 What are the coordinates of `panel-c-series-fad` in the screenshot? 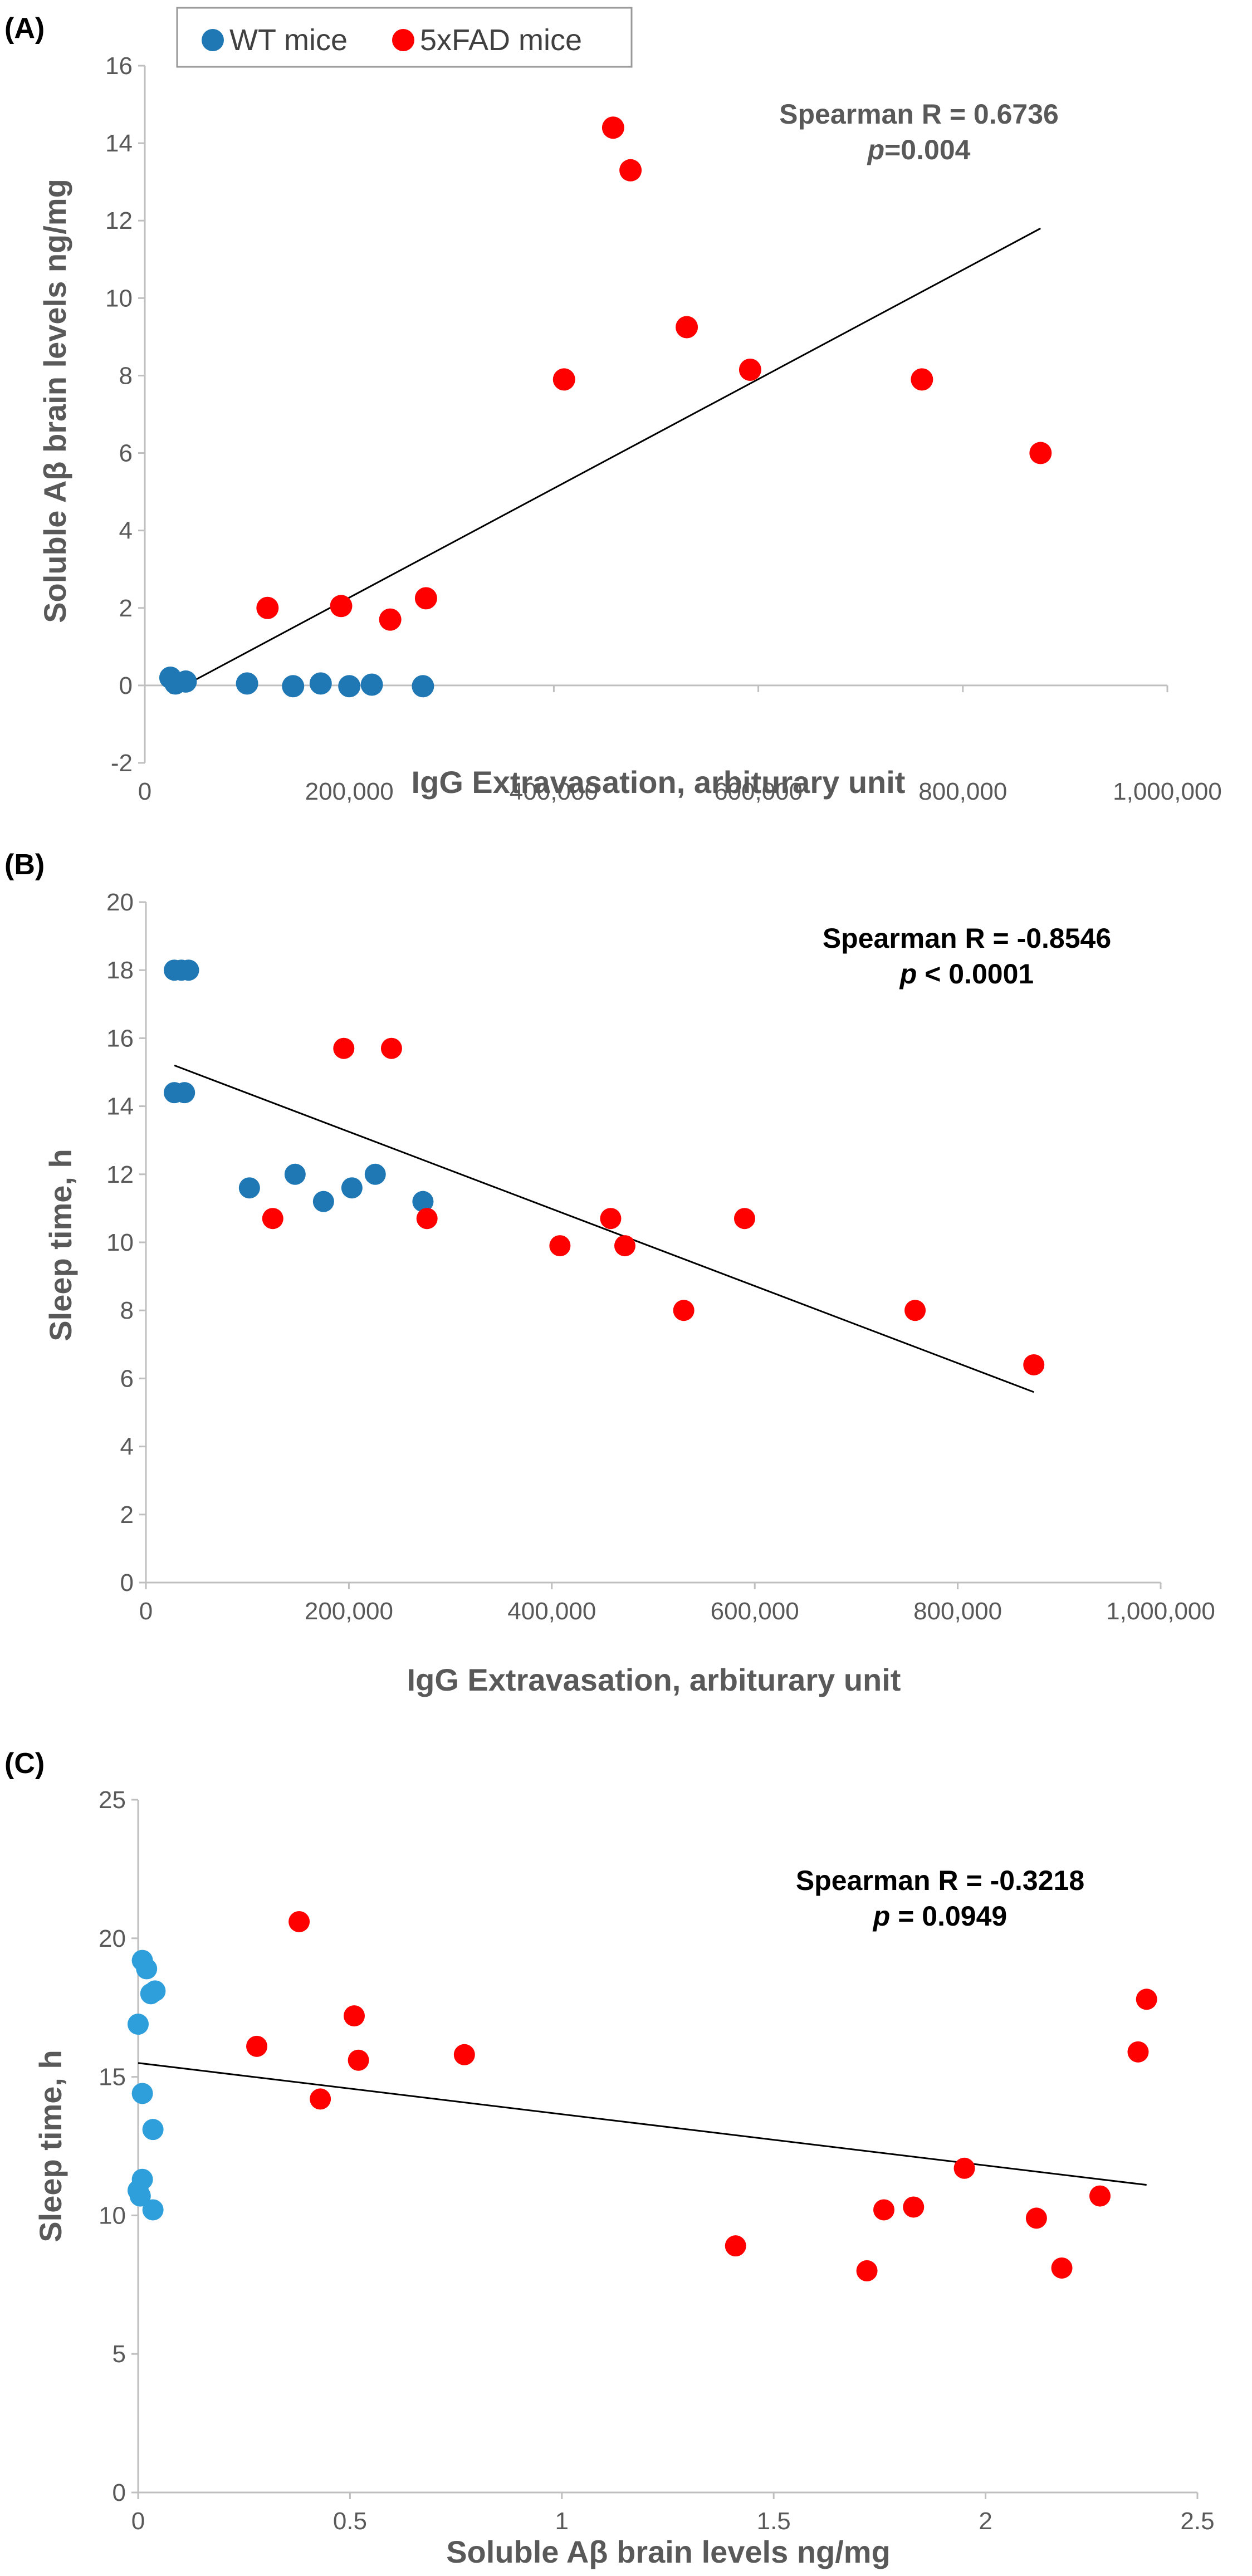 It's located at (701, 2096).